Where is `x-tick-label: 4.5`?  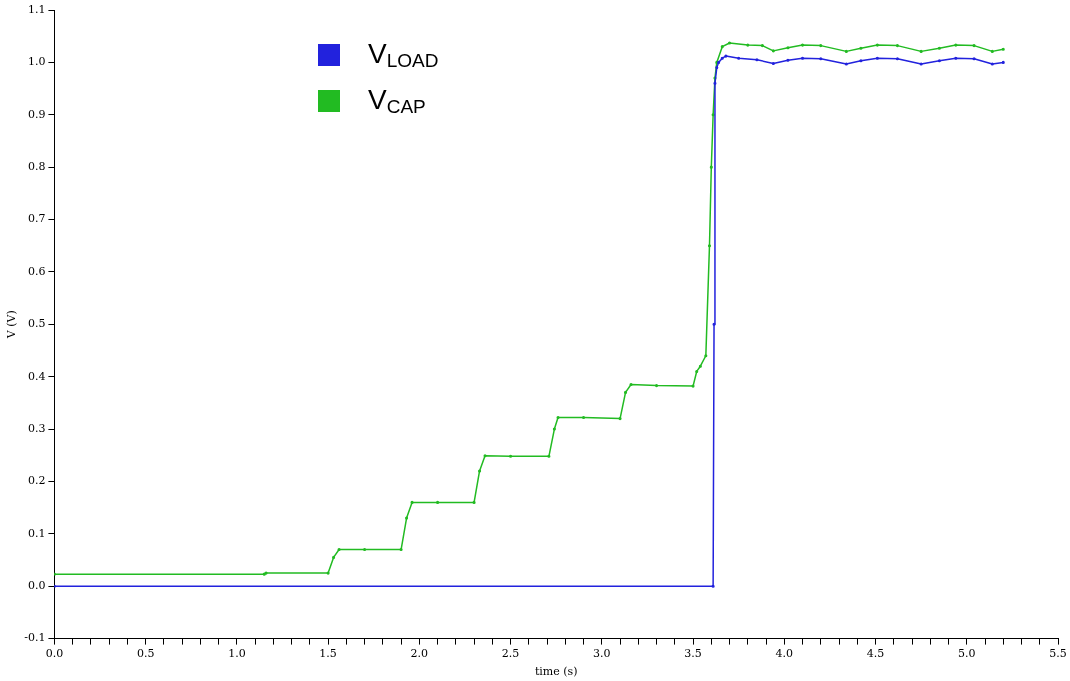 x-tick-label: 4.5 is located at coordinates (875, 654).